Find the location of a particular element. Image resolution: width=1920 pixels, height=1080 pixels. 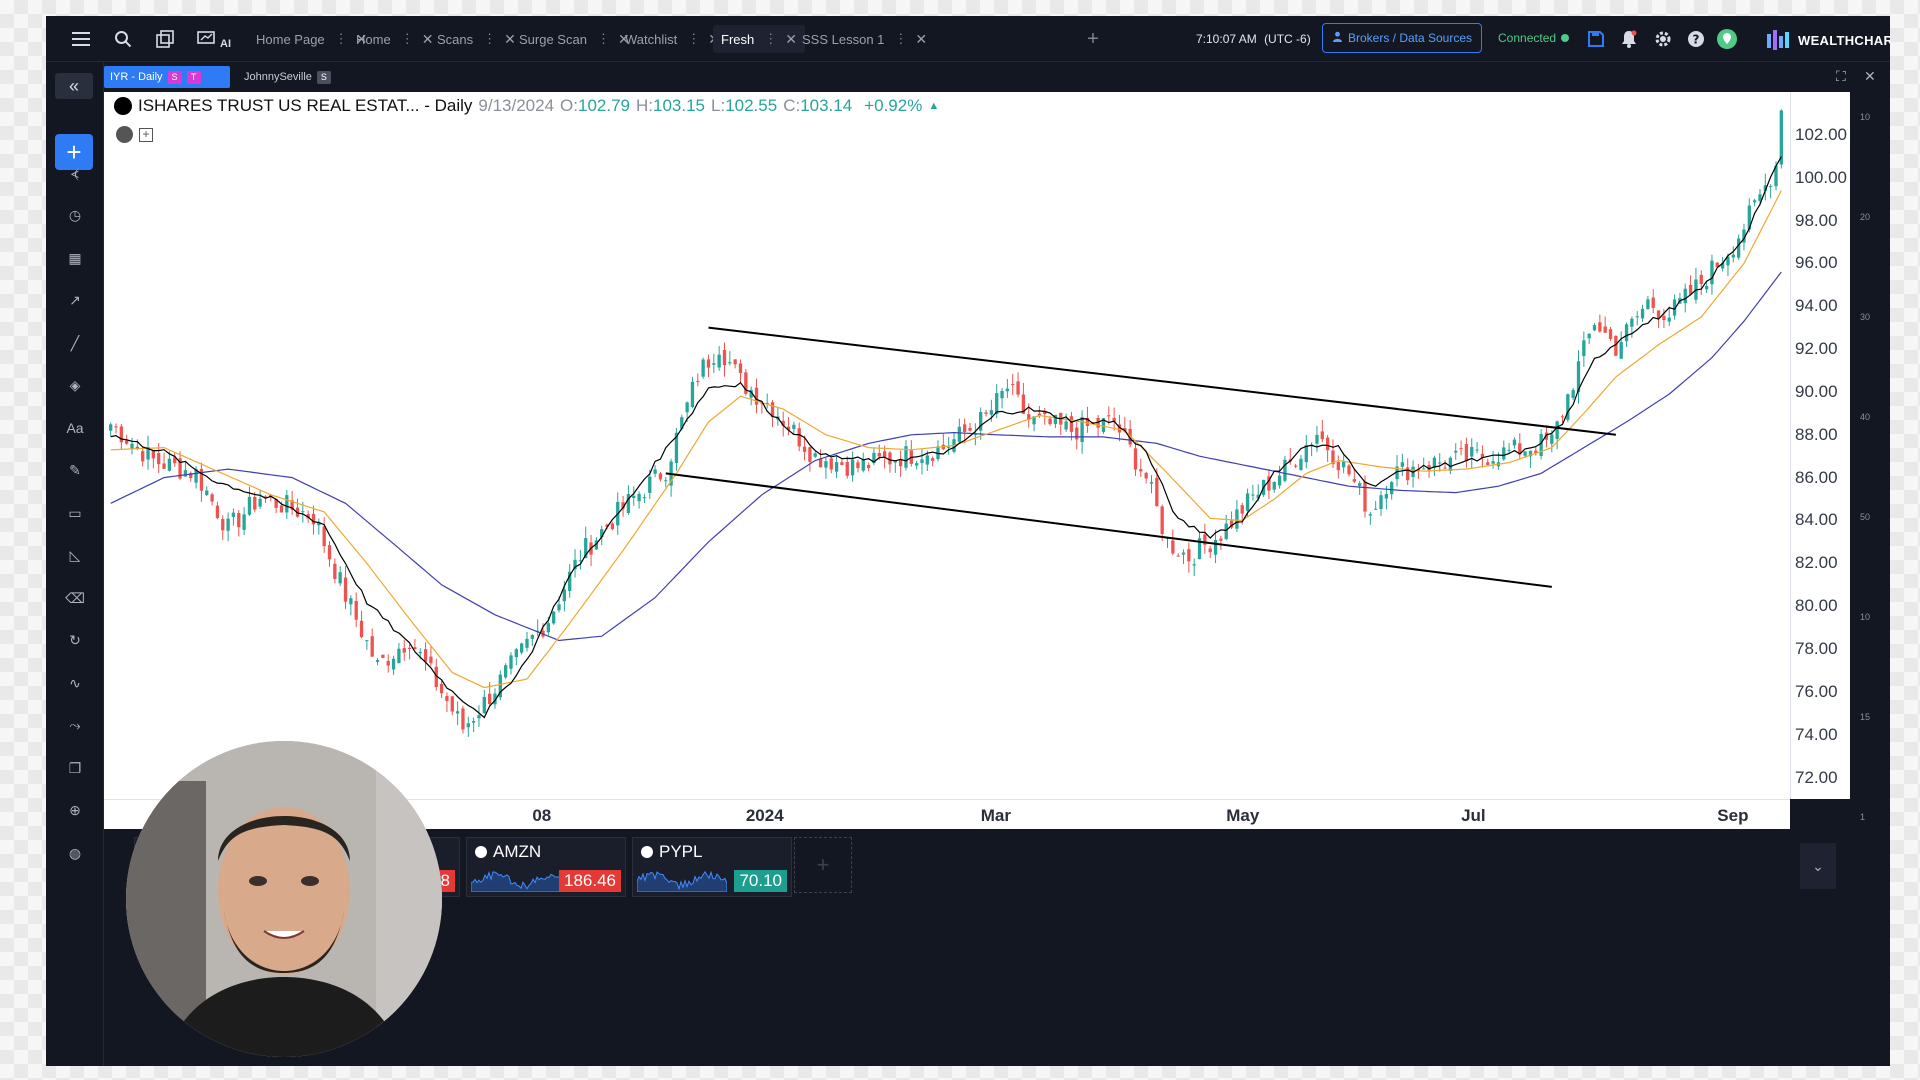

expand-icon: + is located at coordinates (146, 134).